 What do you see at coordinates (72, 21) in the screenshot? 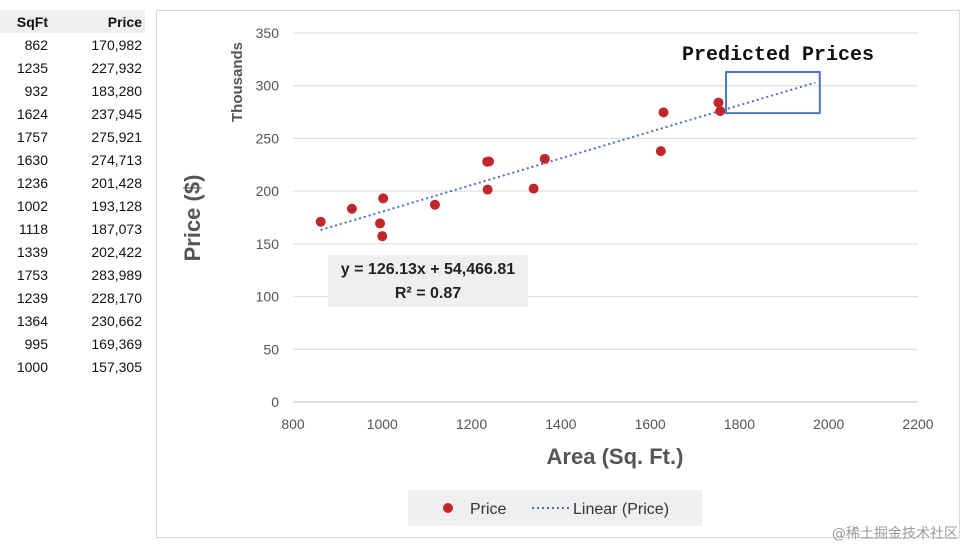
I see `table-header: SqFt Price` at bounding box center [72, 21].